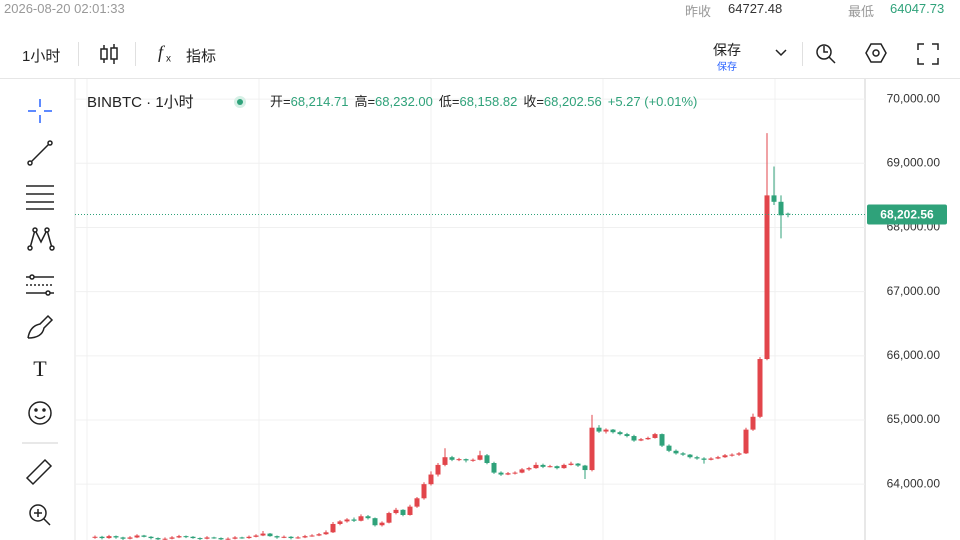  What do you see at coordinates (40, 111) in the screenshot?
I see `crosshair-tool` at bounding box center [40, 111].